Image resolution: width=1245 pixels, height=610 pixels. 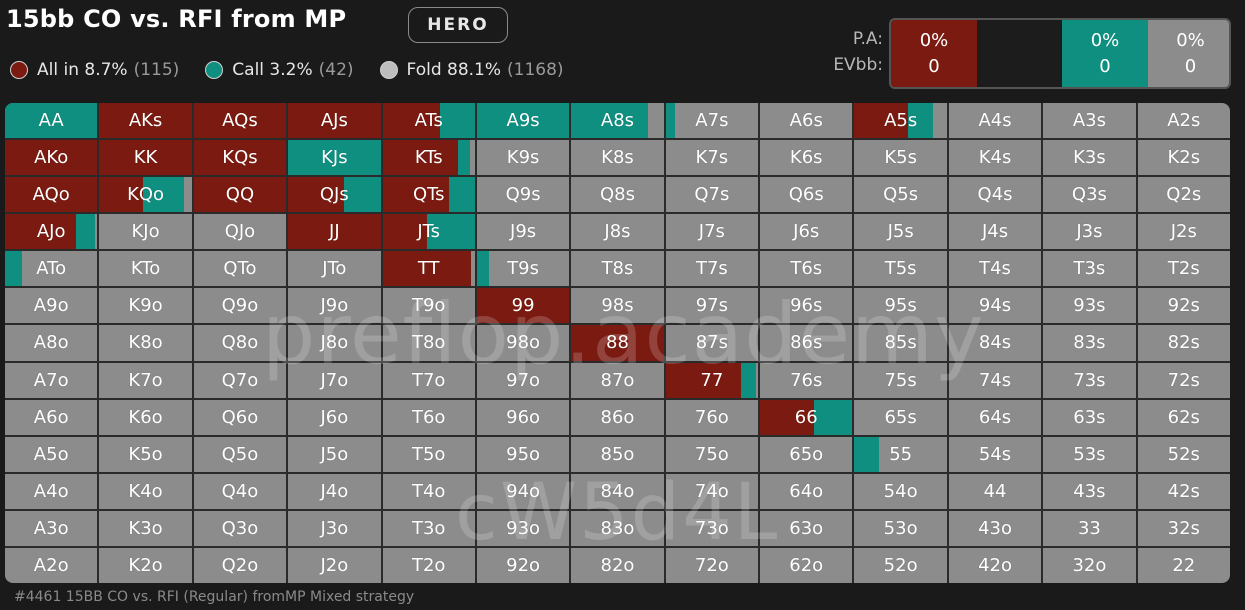 What do you see at coordinates (51, 417) in the screenshot?
I see `hand-cell: A6o` at bounding box center [51, 417].